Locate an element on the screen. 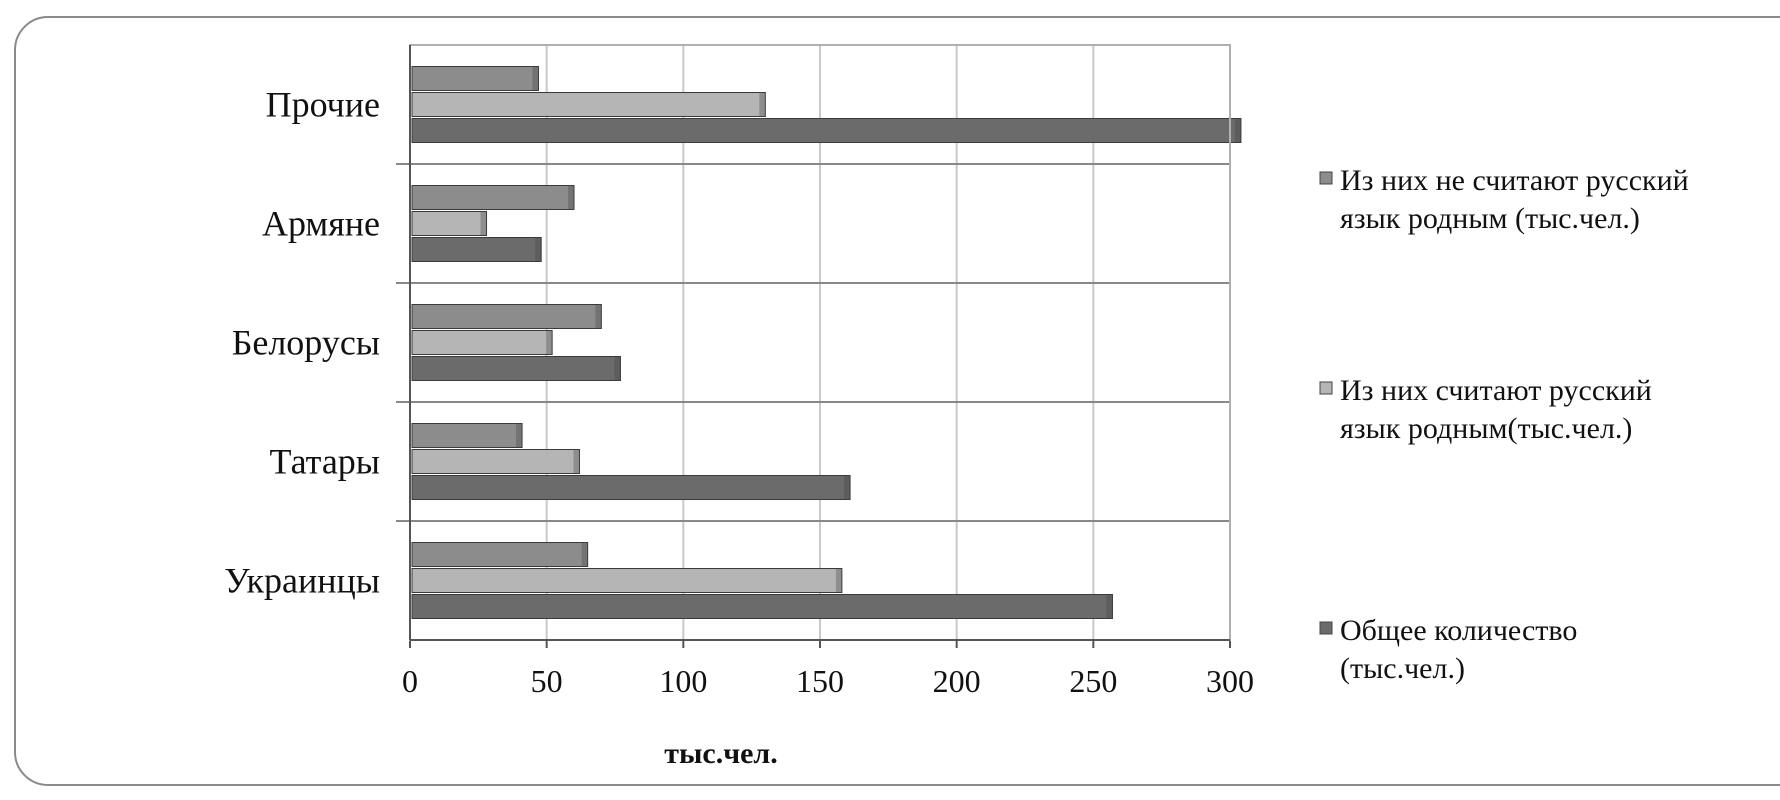 Image resolution: width=1780 pixels, height=800 pixels. x-tick-label: 200 is located at coordinates (957, 681).